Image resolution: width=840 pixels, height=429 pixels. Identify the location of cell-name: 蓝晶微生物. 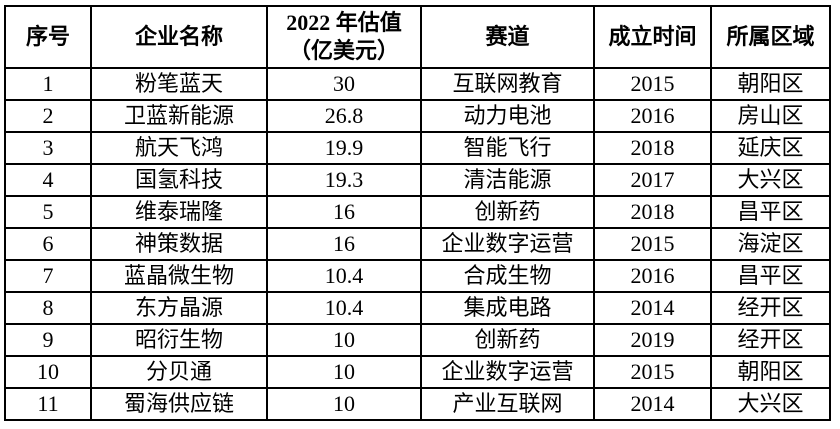
(179, 276).